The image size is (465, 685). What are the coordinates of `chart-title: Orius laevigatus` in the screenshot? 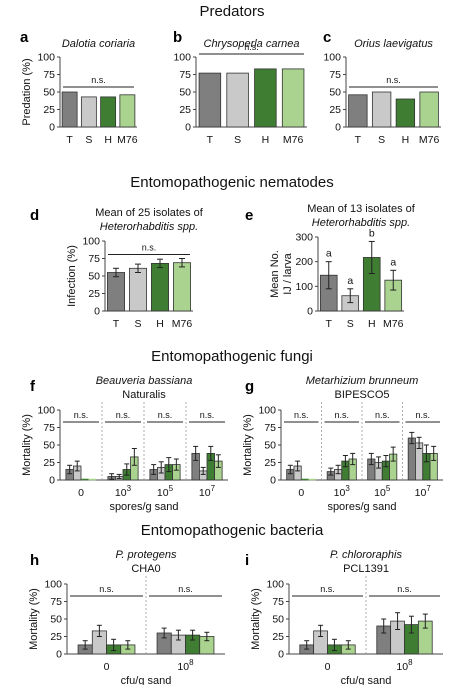 It's located at (393, 44).